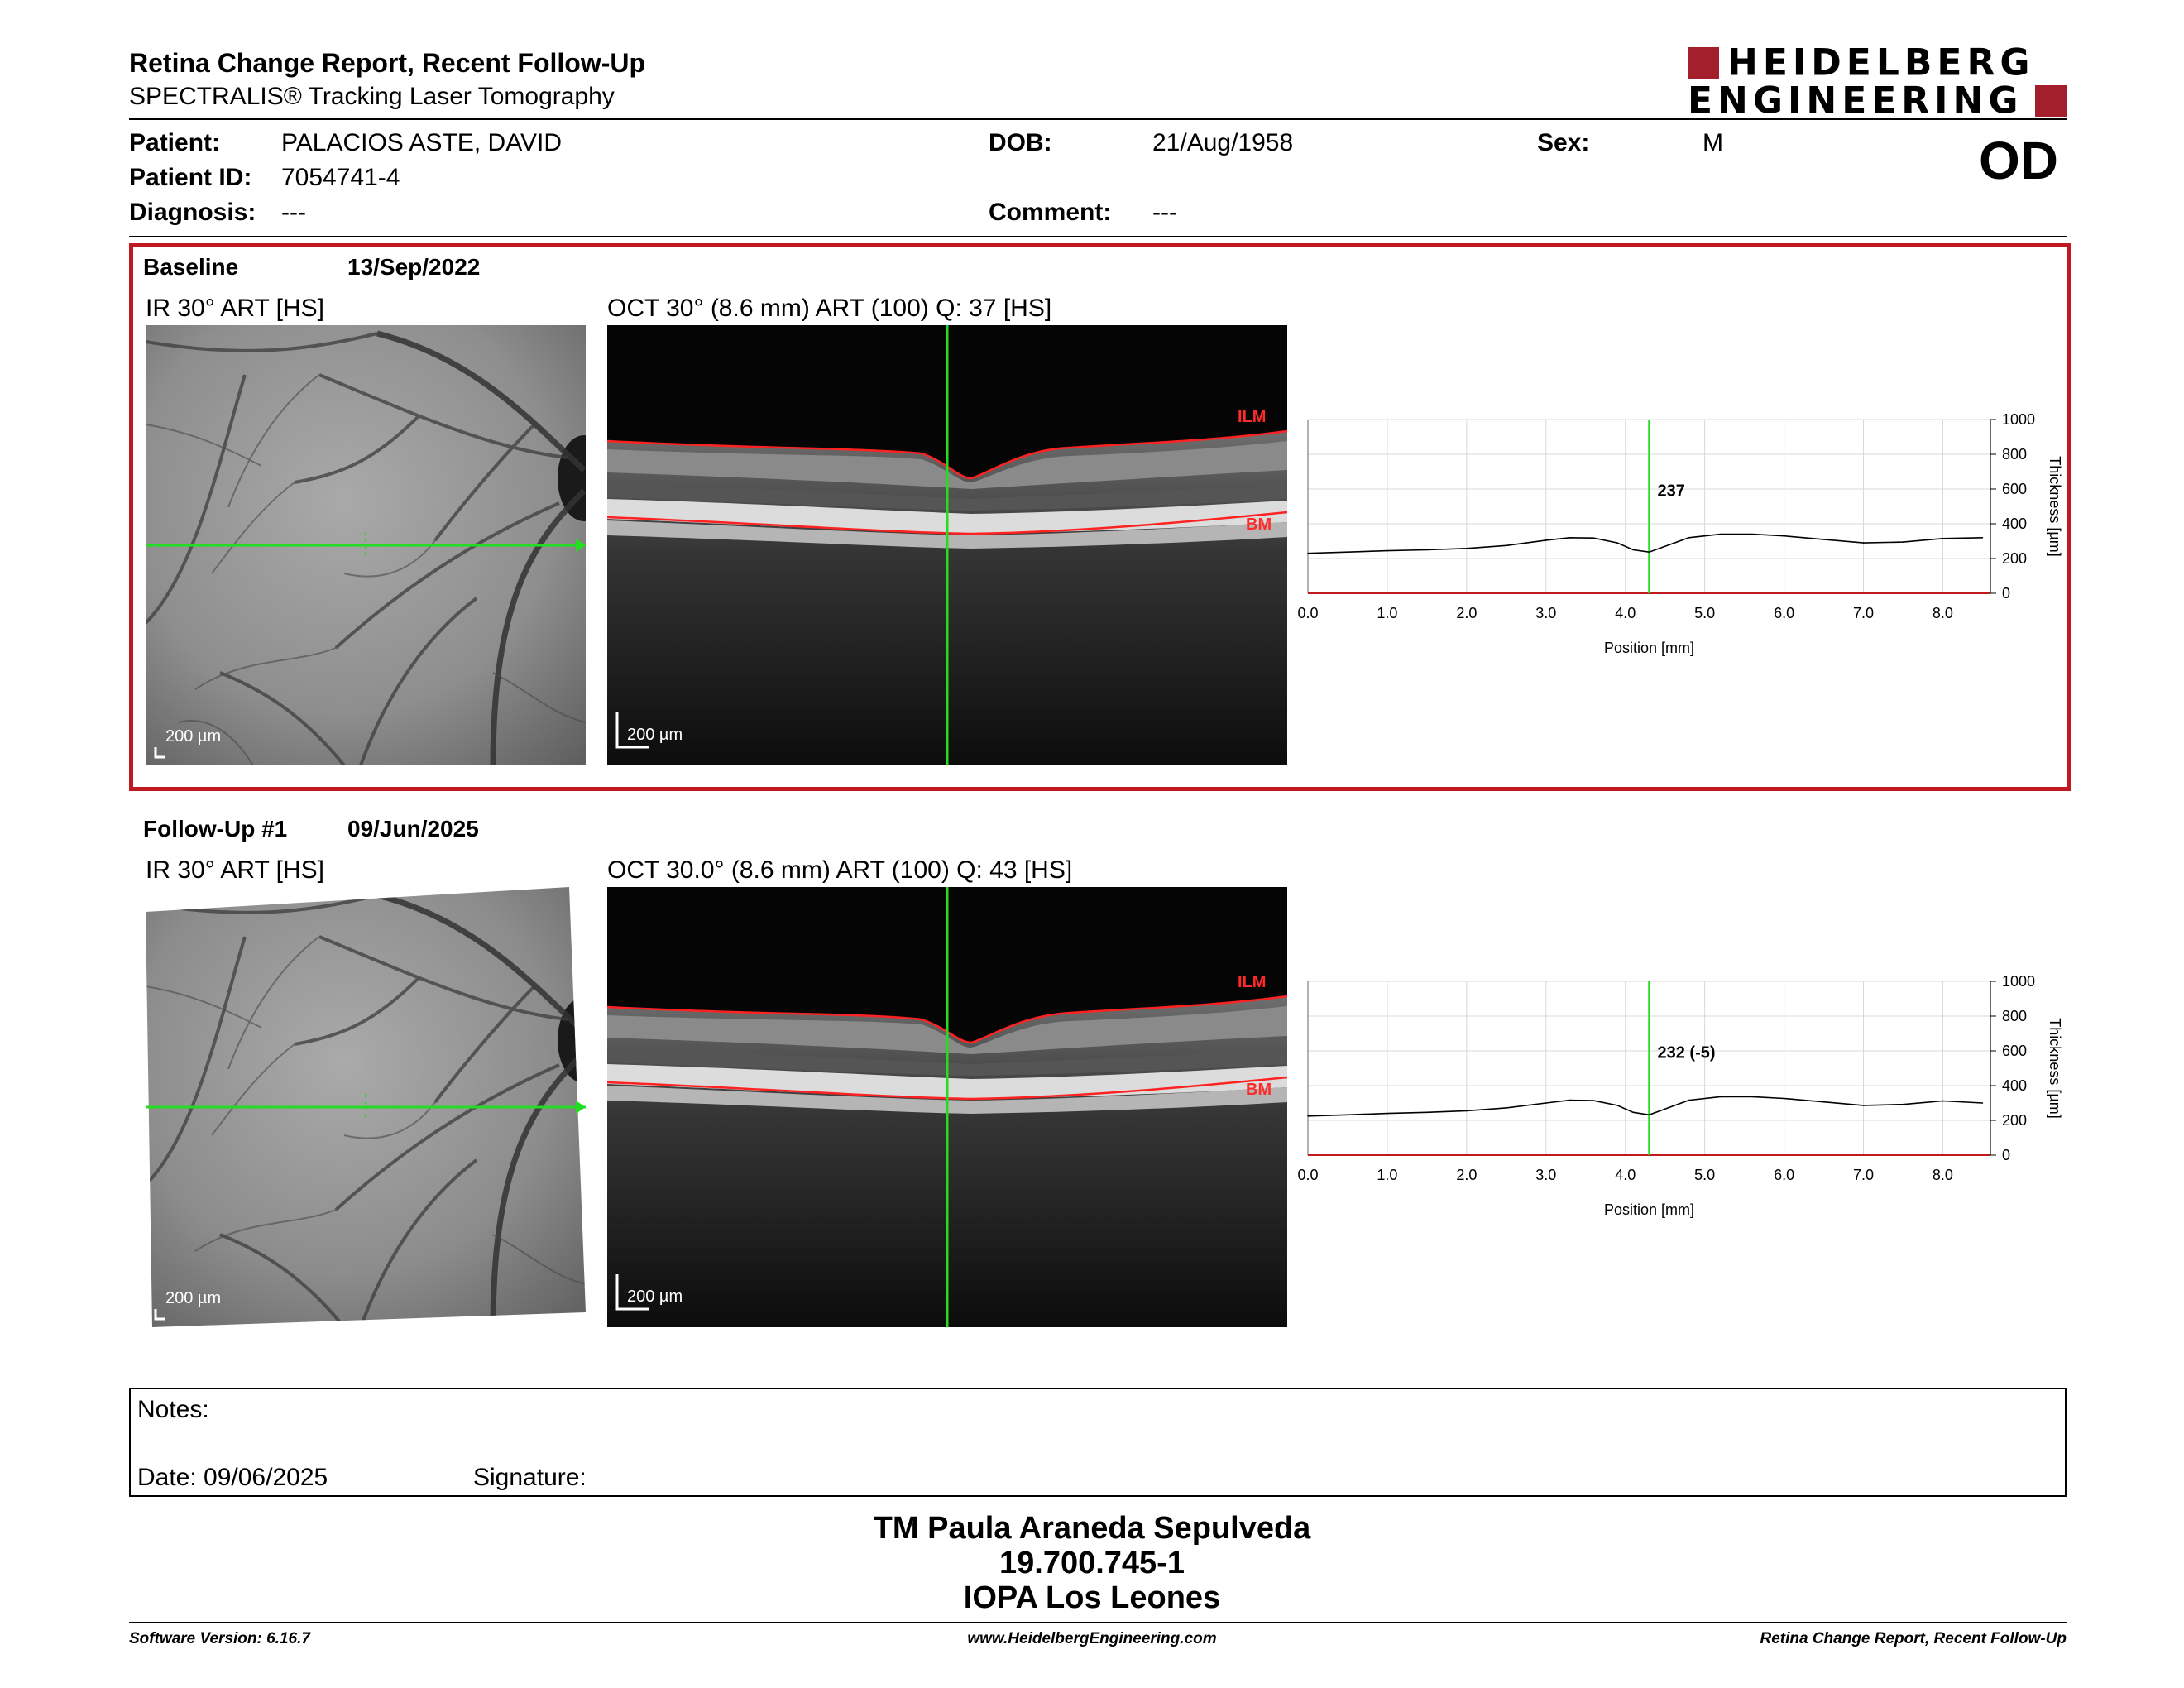 This screenshot has width=2184, height=1688. What do you see at coordinates (414, 267) in the screenshot?
I see `baseline-date: 13/Sep/2022` at bounding box center [414, 267].